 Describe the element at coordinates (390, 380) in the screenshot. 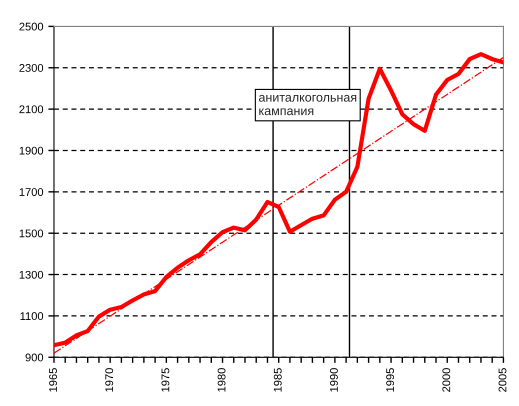

I see `x-tick-label: 1995` at that location.